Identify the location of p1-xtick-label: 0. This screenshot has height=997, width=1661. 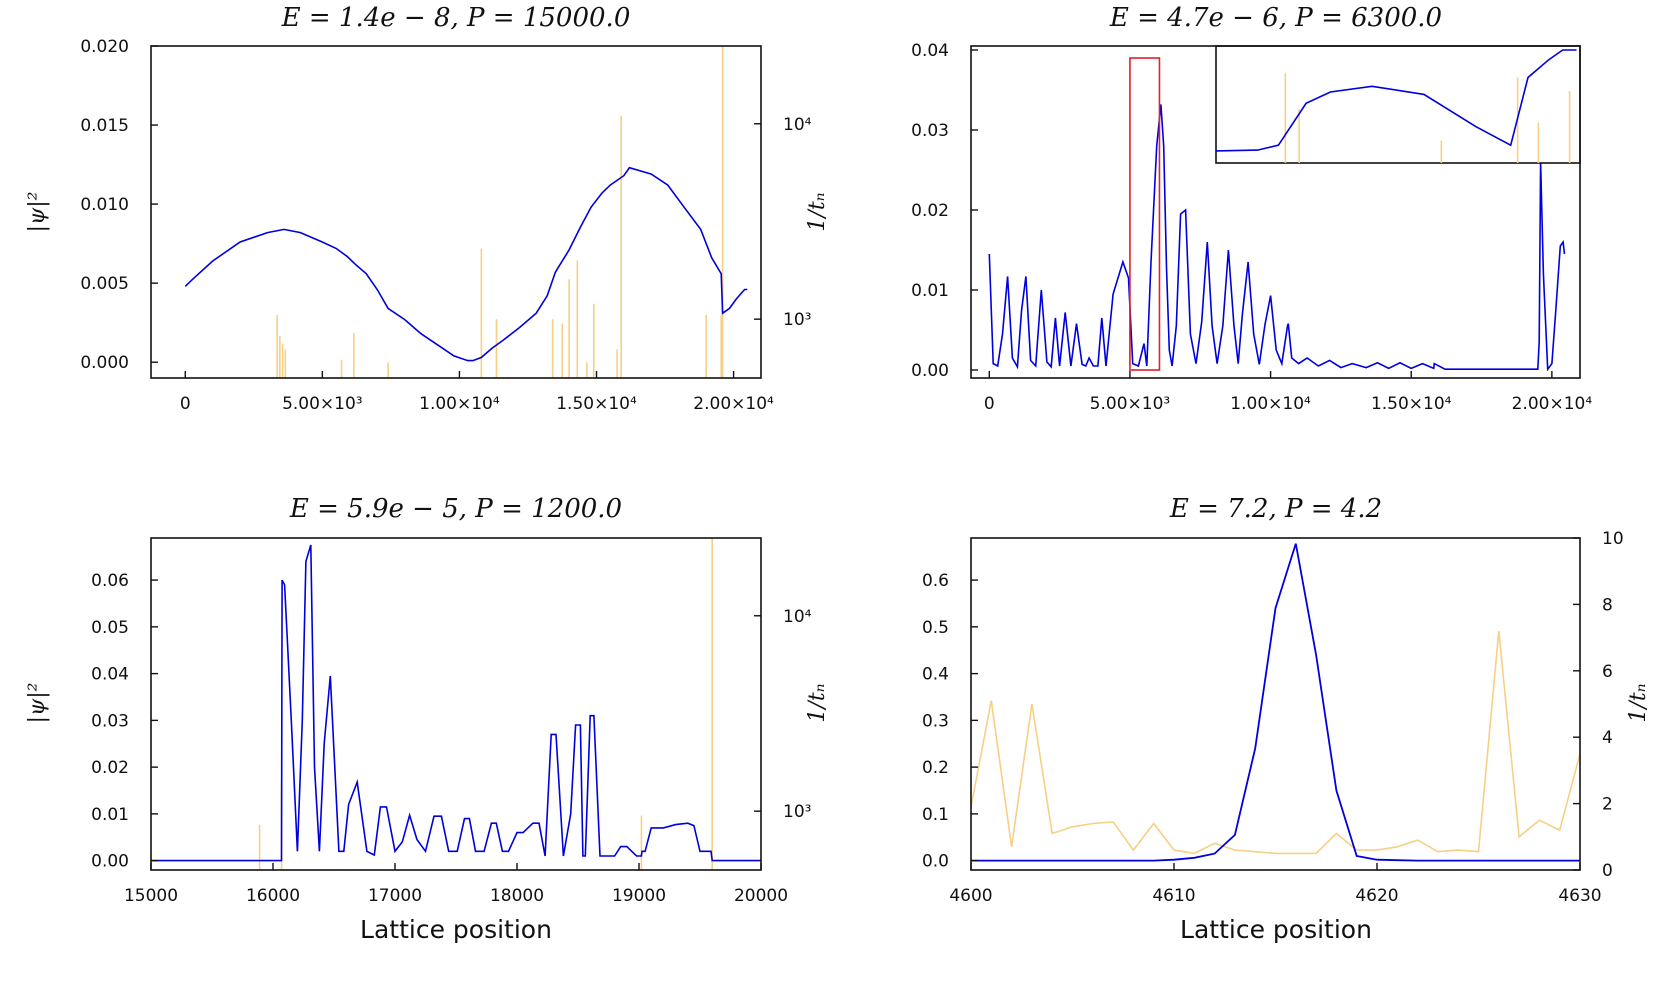
(185, 404).